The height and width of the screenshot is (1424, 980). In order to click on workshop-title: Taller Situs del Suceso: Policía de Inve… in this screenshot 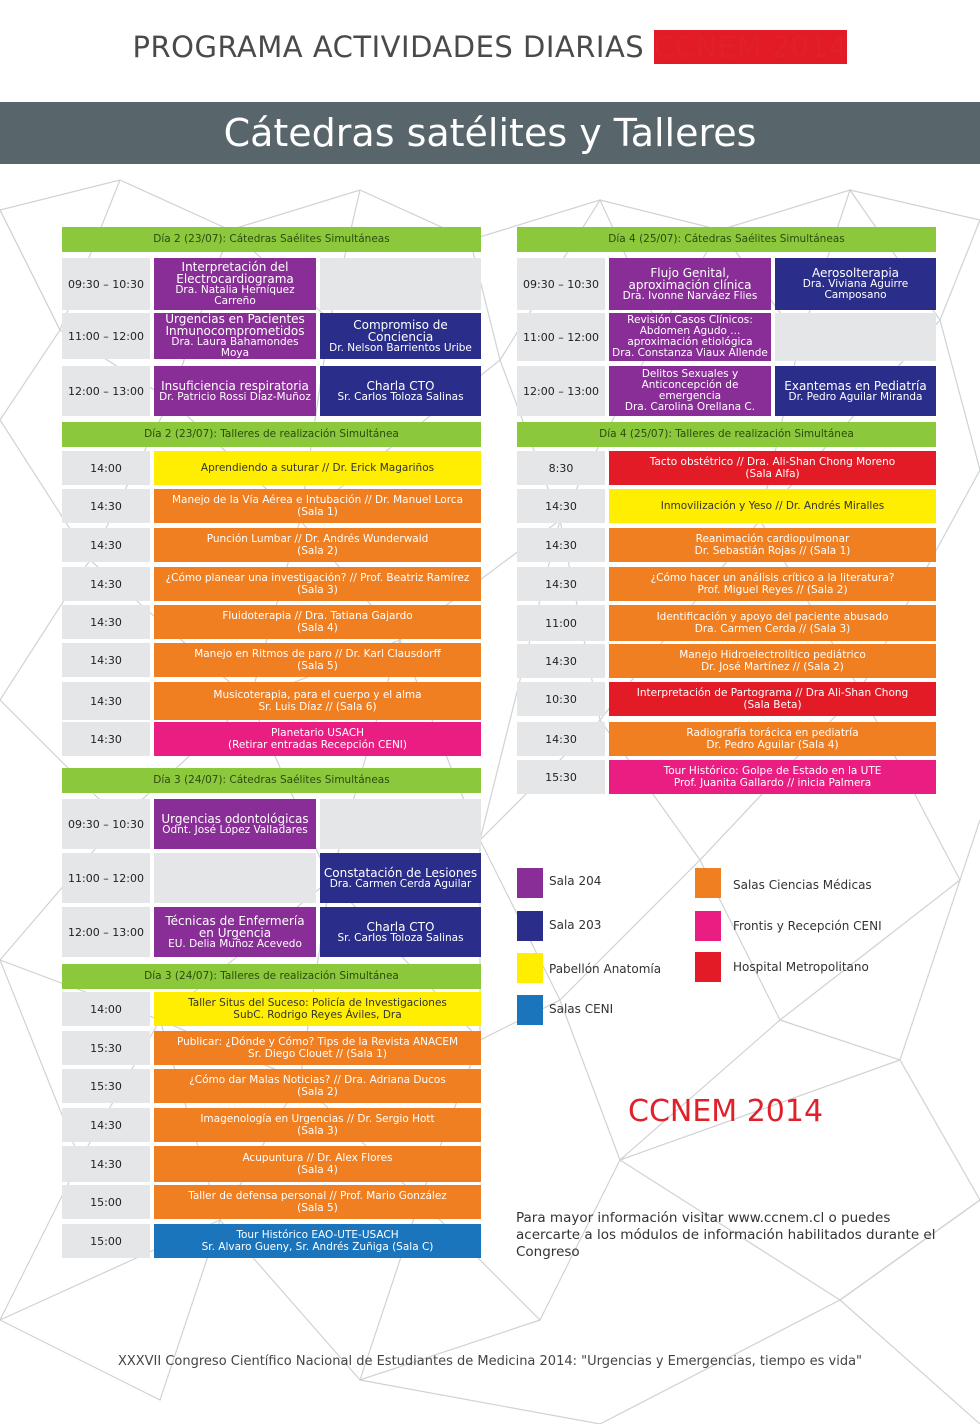, I will do `click(317, 1003)`.